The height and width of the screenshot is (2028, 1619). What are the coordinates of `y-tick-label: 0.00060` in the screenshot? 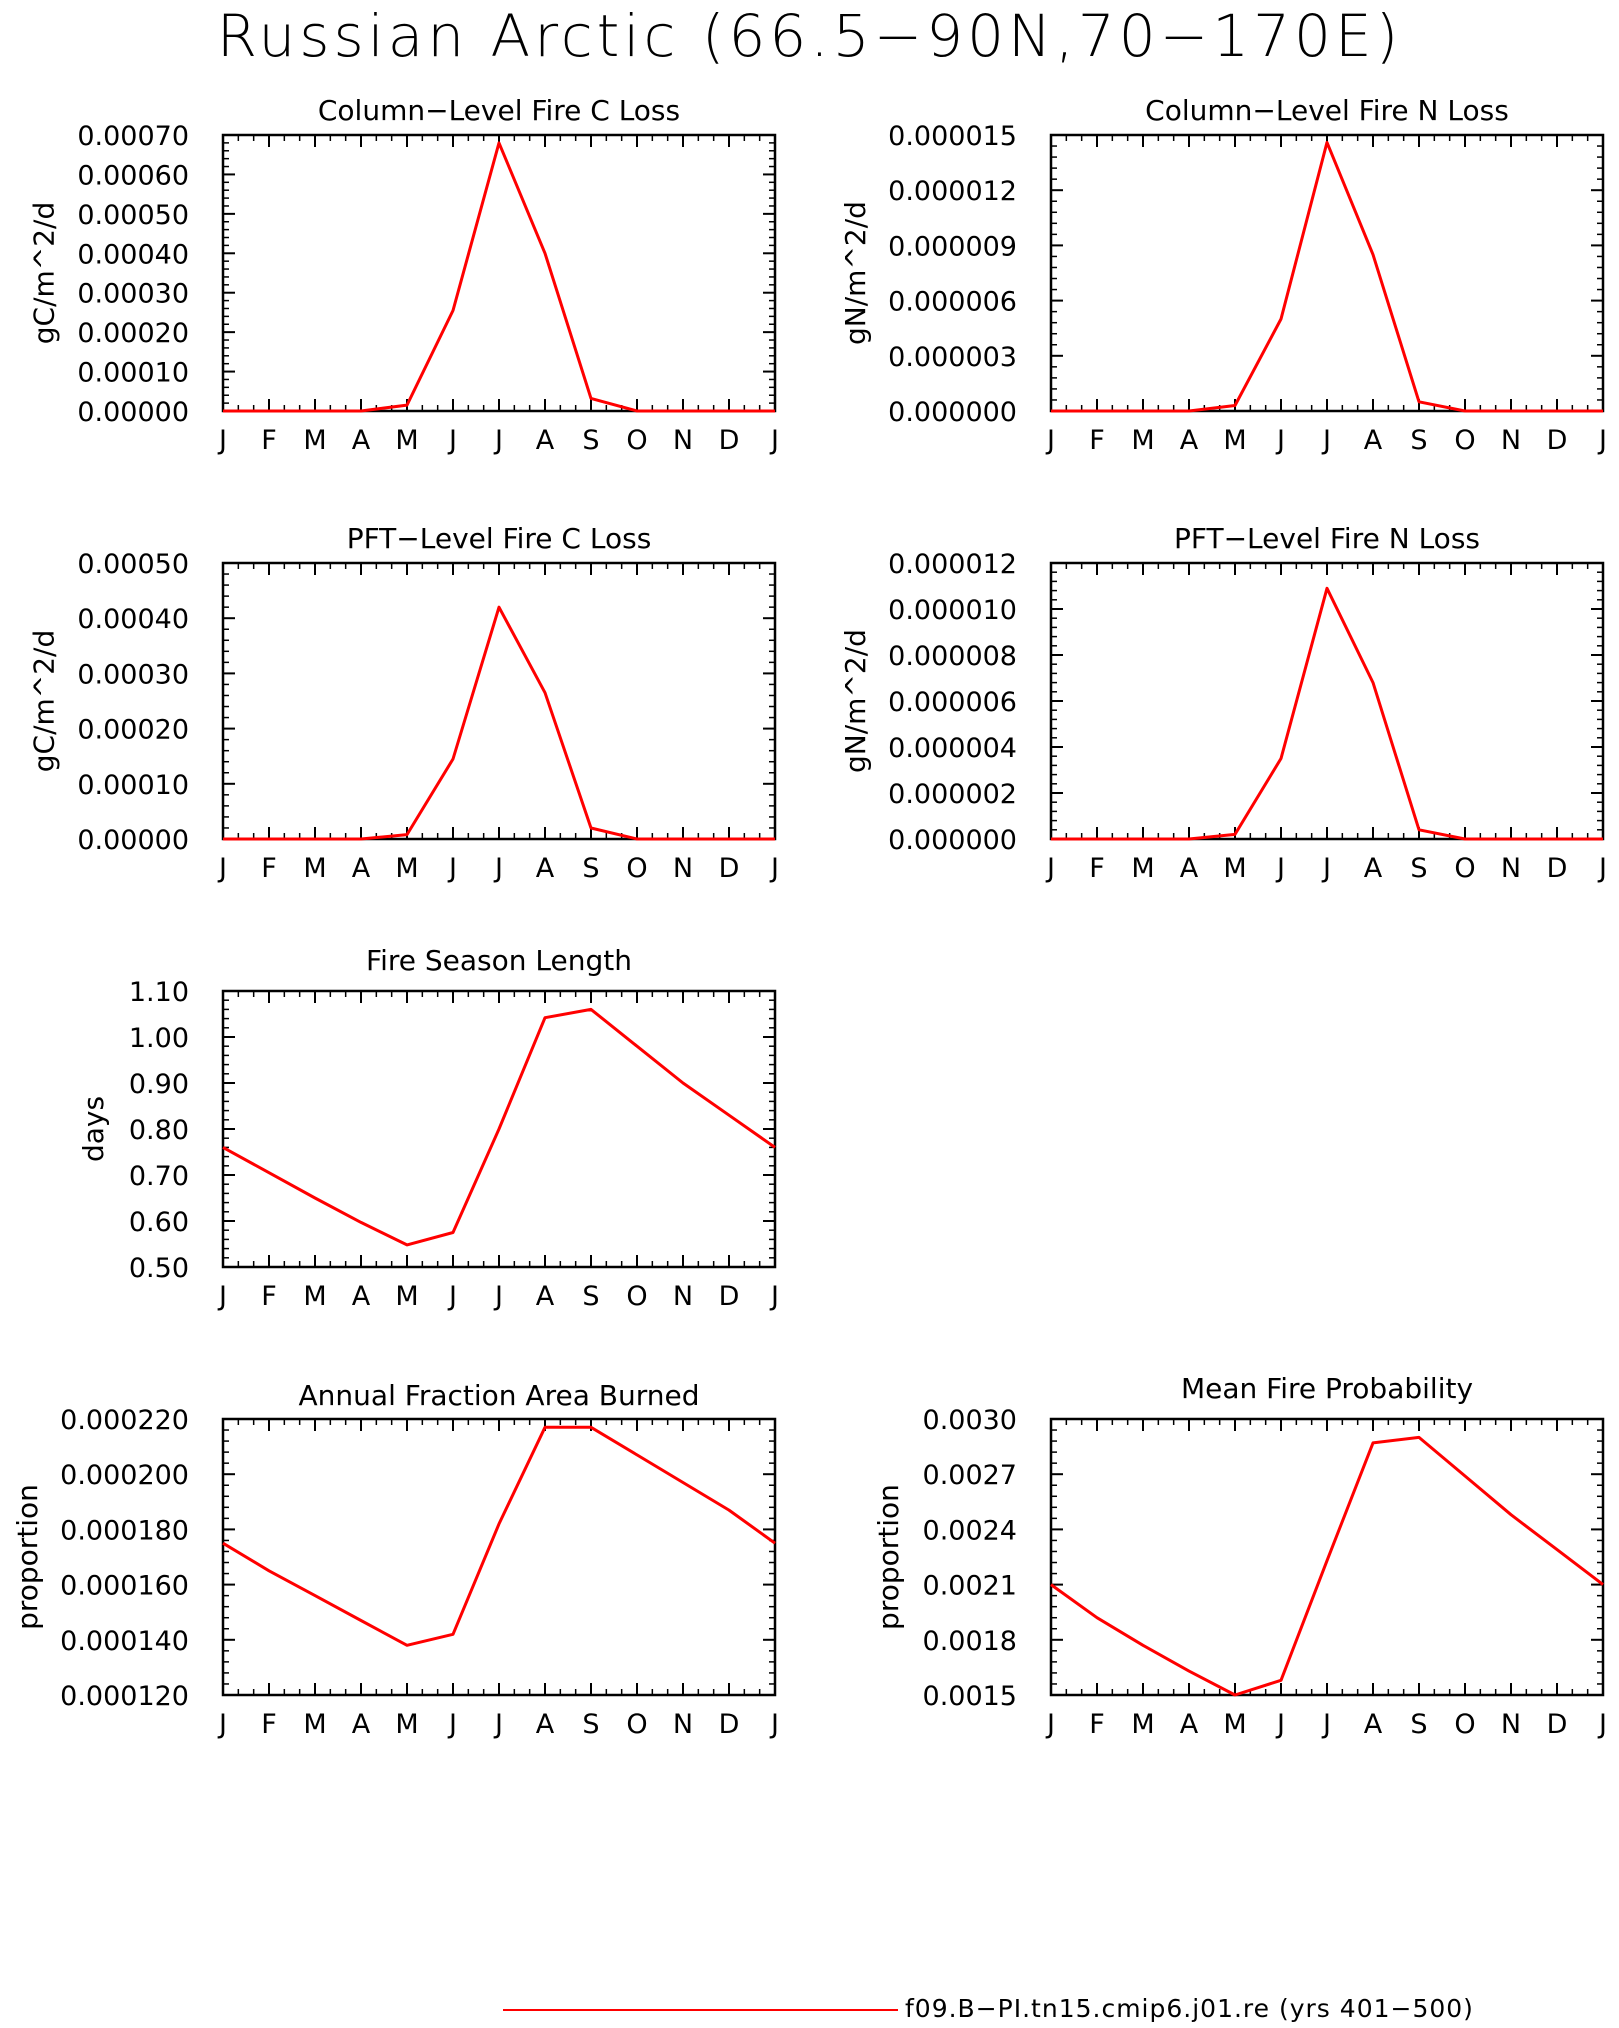 It's located at (133, 175).